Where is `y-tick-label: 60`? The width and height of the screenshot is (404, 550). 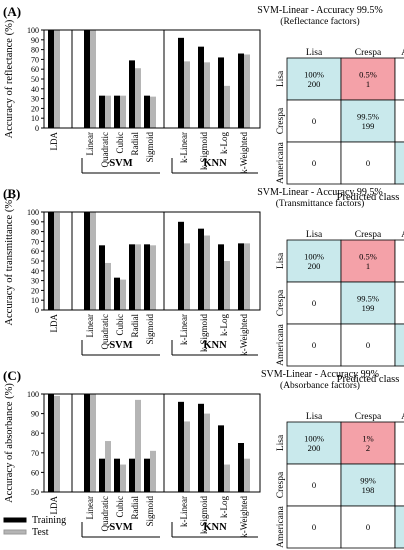 y-tick-label: 60 is located at coordinates (35, 472).